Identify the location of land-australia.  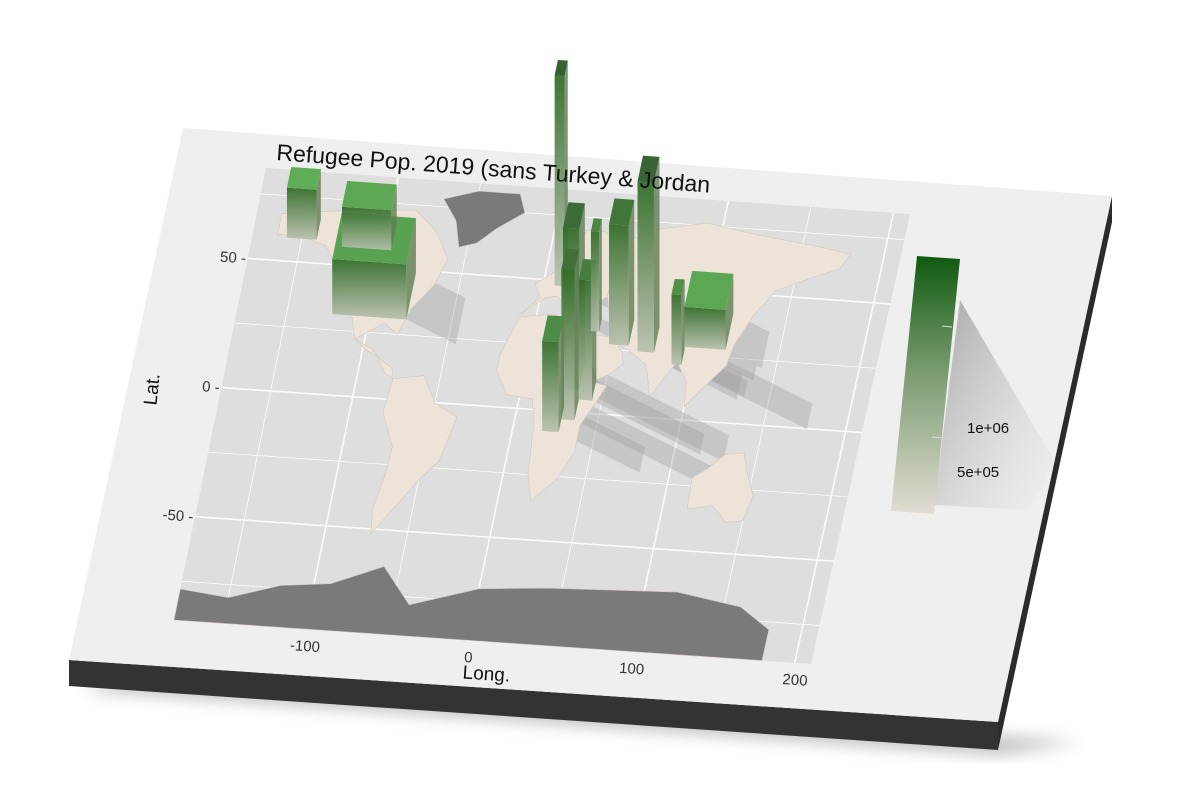
(720, 487).